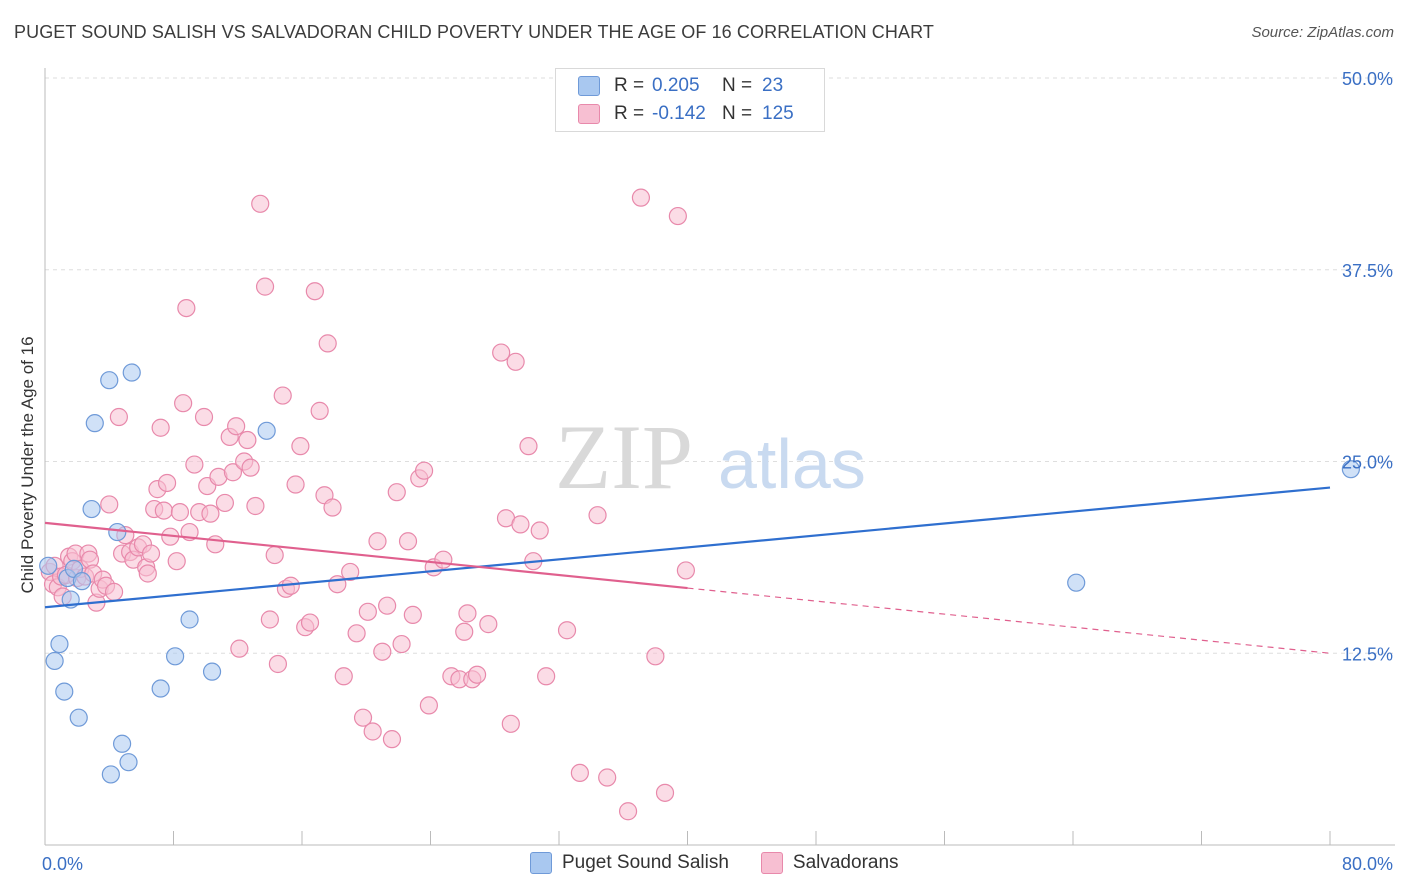 Image resolution: width=1406 pixels, height=892 pixels. I want to click on series-swatch-salish, so click(541, 863).